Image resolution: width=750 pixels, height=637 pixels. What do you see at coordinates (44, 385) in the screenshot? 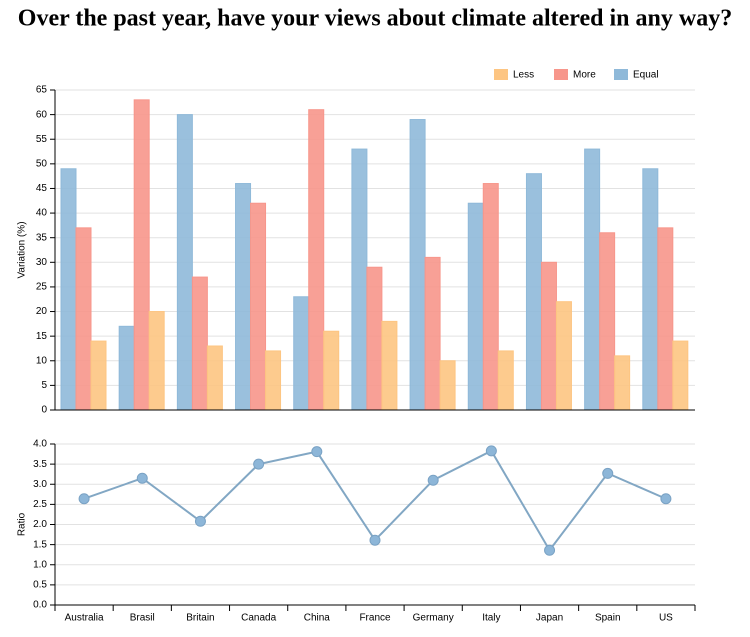
I see `y-tick-label: 5` at bounding box center [44, 385].